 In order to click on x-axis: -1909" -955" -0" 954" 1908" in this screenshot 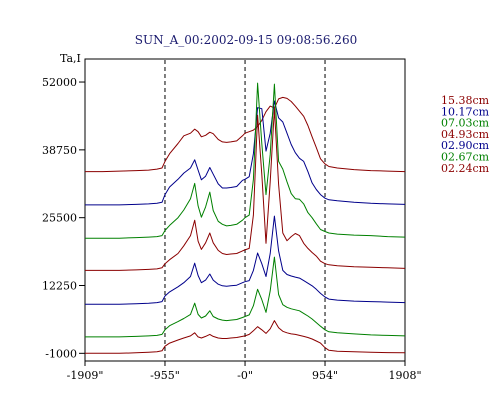, I will do `click(244, 371)`.